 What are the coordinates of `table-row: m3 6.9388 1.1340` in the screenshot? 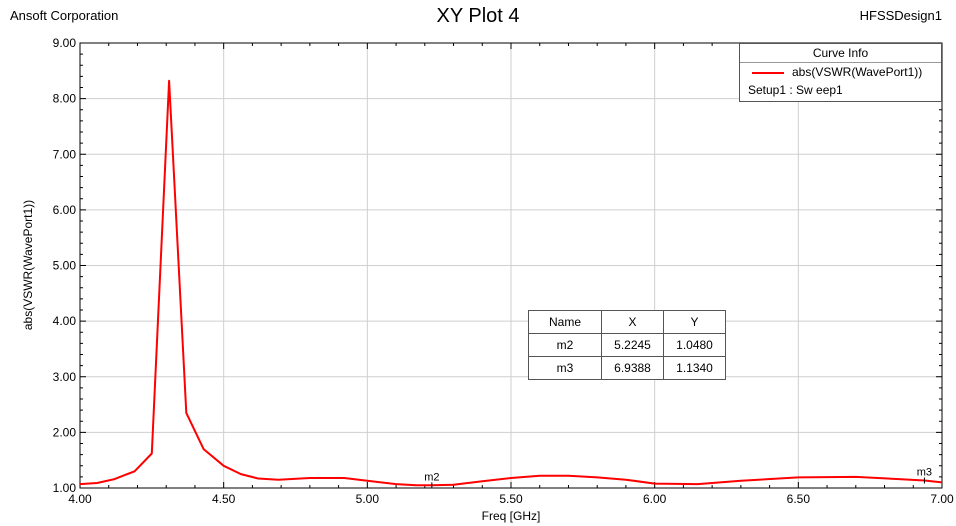 It's located at (627, 368).